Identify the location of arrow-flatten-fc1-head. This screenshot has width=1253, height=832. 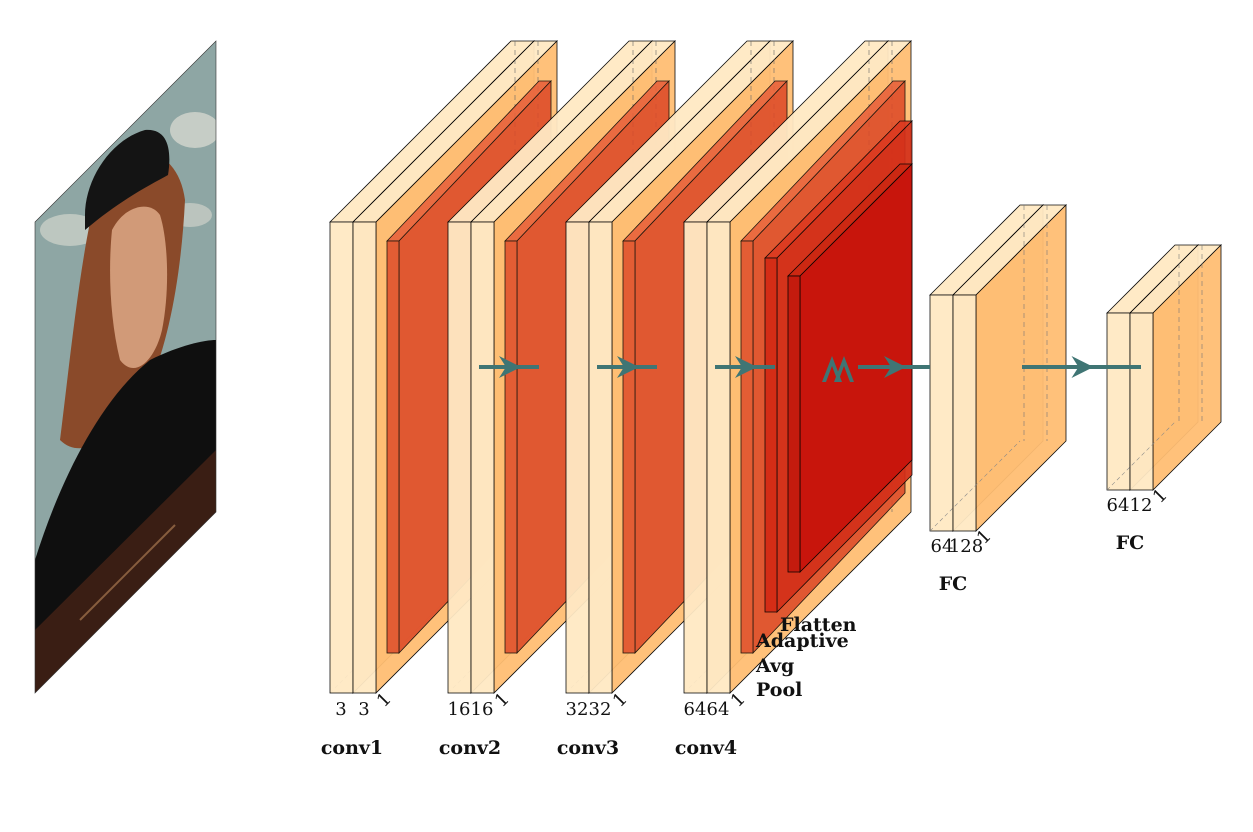
(895, 367).